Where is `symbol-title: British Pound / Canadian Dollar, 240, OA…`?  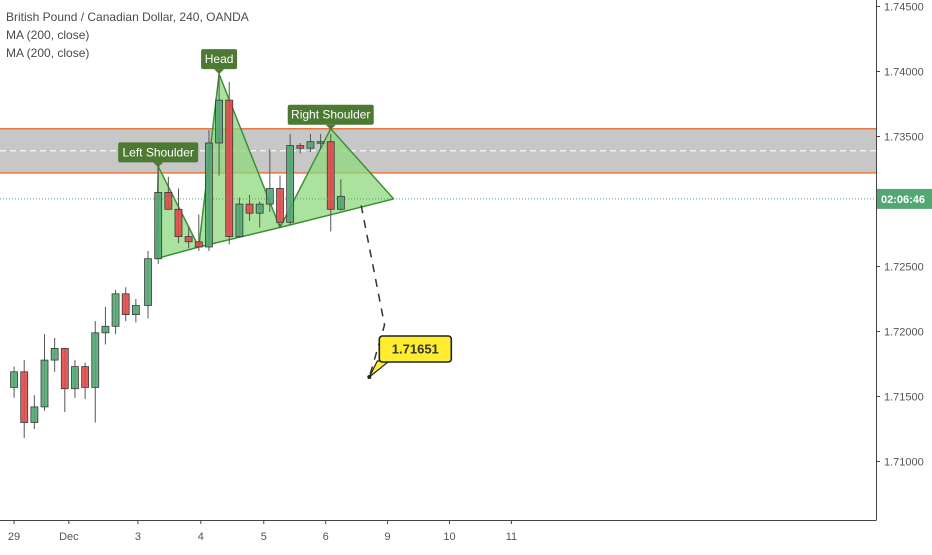
symbol-title: British Pound / Canadian Dollar, 240, OA… is located at coordinates (127, 17).